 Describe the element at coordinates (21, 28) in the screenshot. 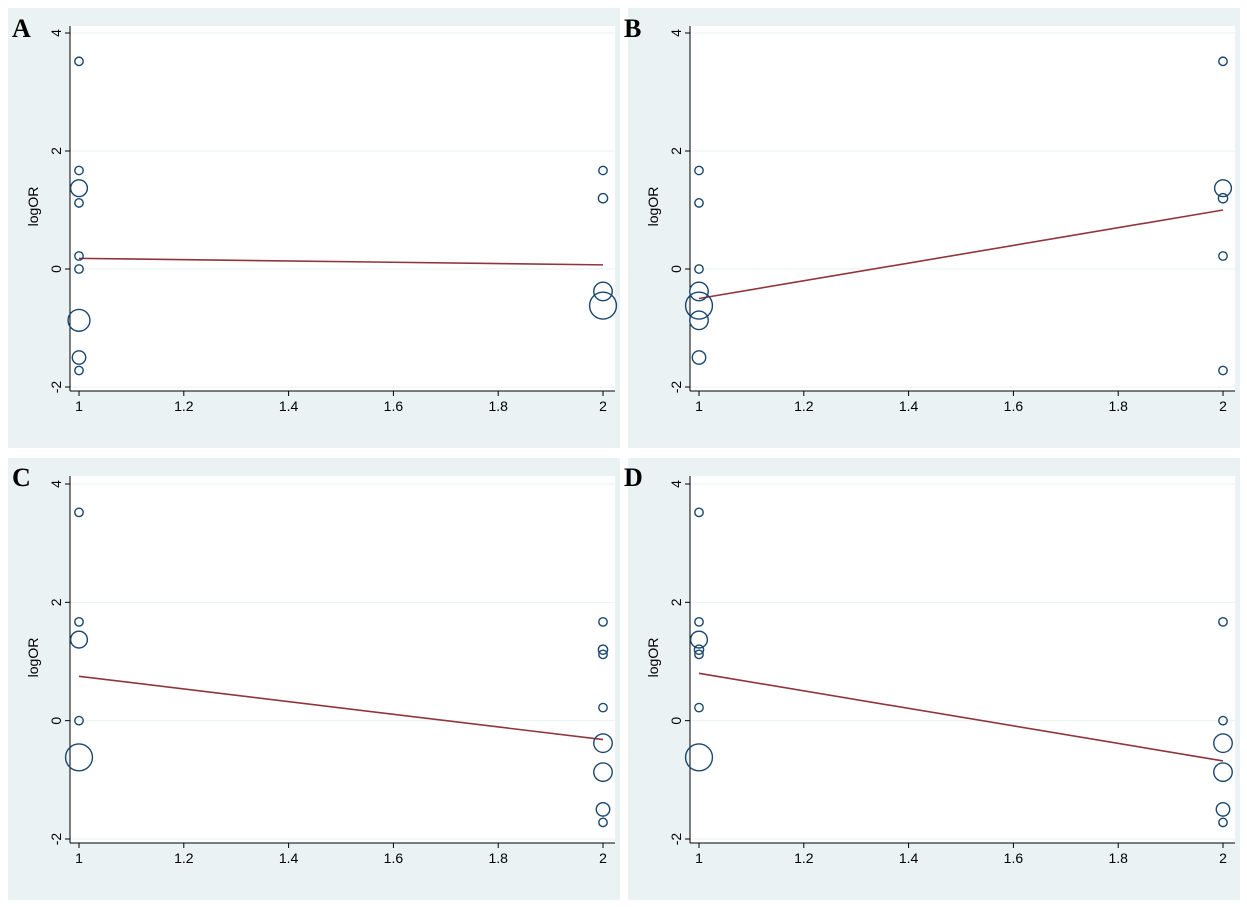

I see `panel-letter: A` at that location.